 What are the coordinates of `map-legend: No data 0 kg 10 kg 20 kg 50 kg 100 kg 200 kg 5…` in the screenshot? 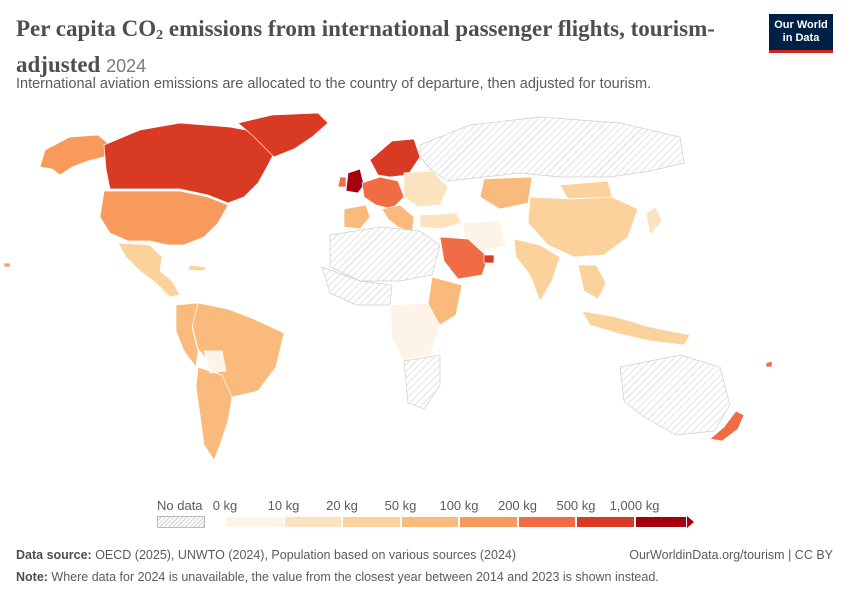 It's located at (430, 518).